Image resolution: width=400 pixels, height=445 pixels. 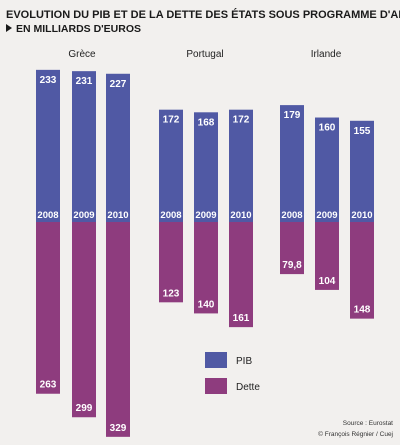 I want to click on dette-value-irlande-2010: 148, so click(x=362, y=310).